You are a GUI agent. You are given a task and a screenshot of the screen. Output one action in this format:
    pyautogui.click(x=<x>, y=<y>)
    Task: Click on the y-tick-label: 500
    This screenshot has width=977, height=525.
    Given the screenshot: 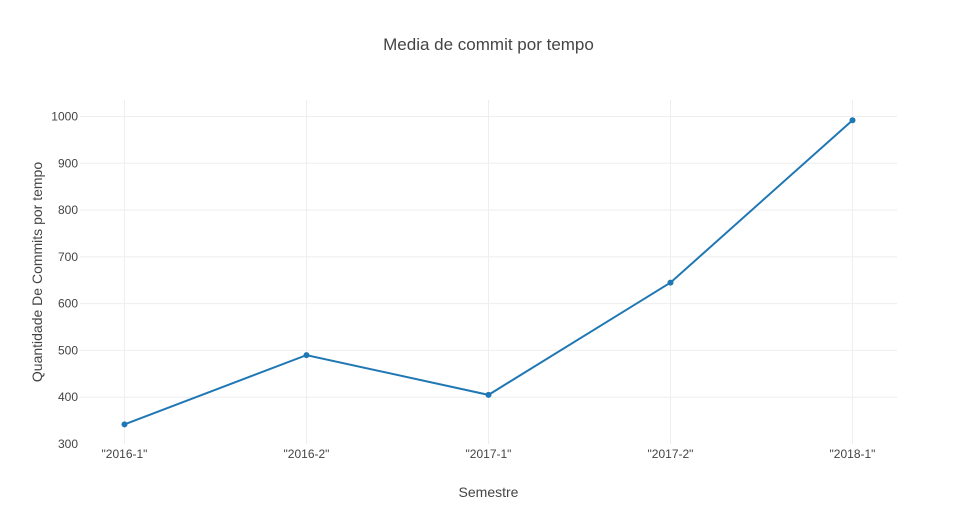 What is the action you would take?
    pyautogui.click(x=68, y=350)
    